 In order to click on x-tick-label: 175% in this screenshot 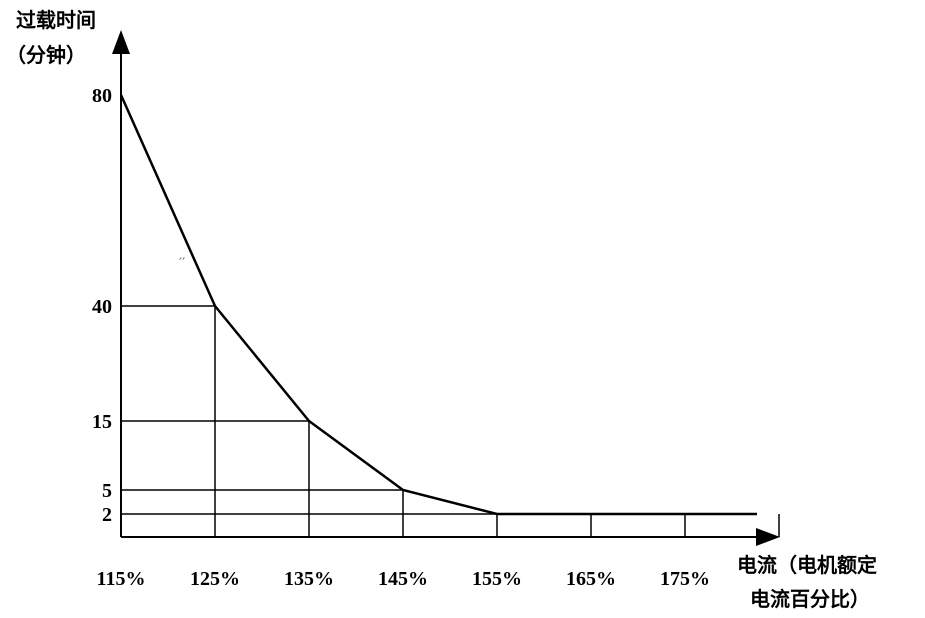, I will do `click(685, 579)`.